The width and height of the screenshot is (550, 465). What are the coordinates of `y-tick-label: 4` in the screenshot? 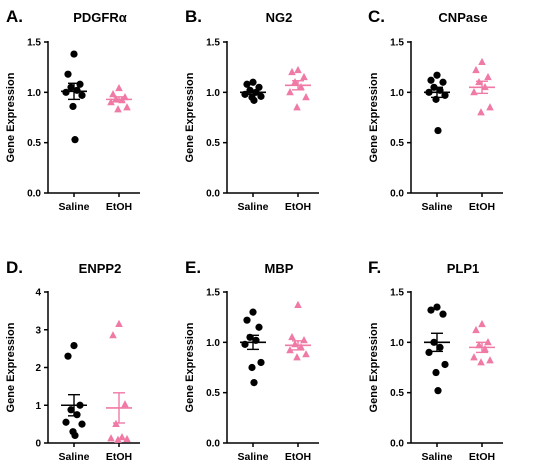 It's located at (38, 293).